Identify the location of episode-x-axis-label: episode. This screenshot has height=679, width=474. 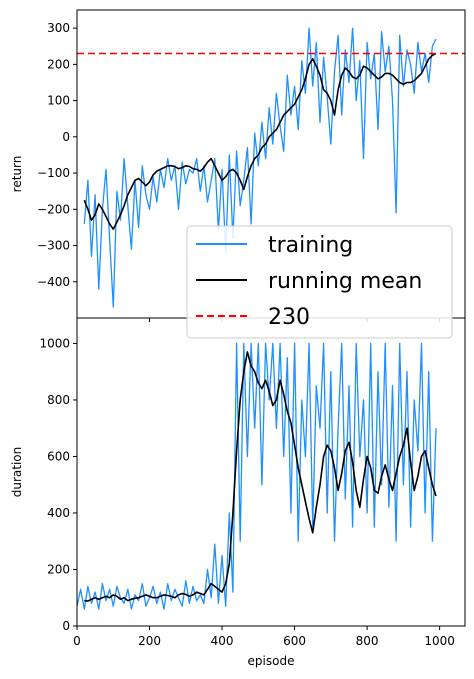
(271, 661).